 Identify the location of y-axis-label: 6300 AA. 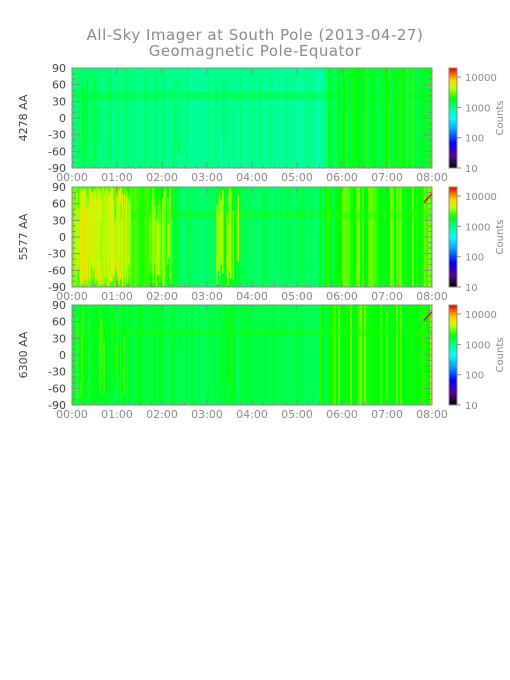
(23, 354).